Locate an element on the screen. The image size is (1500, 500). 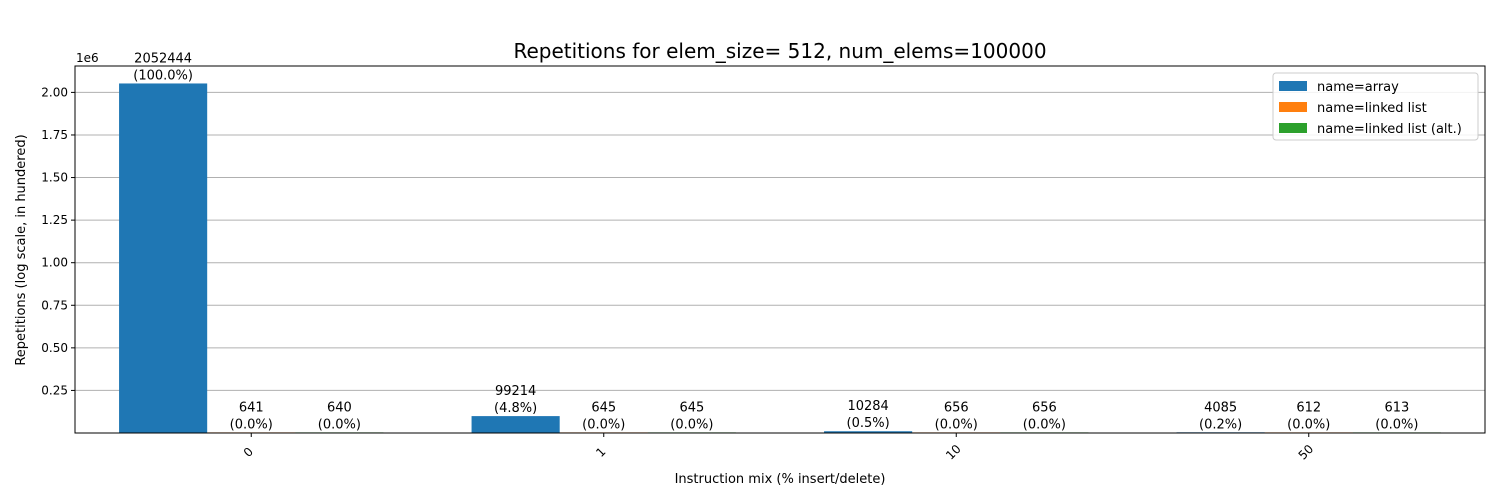
legend-entry: name=linked list (alt.) is located at coordinates (1389, 129).